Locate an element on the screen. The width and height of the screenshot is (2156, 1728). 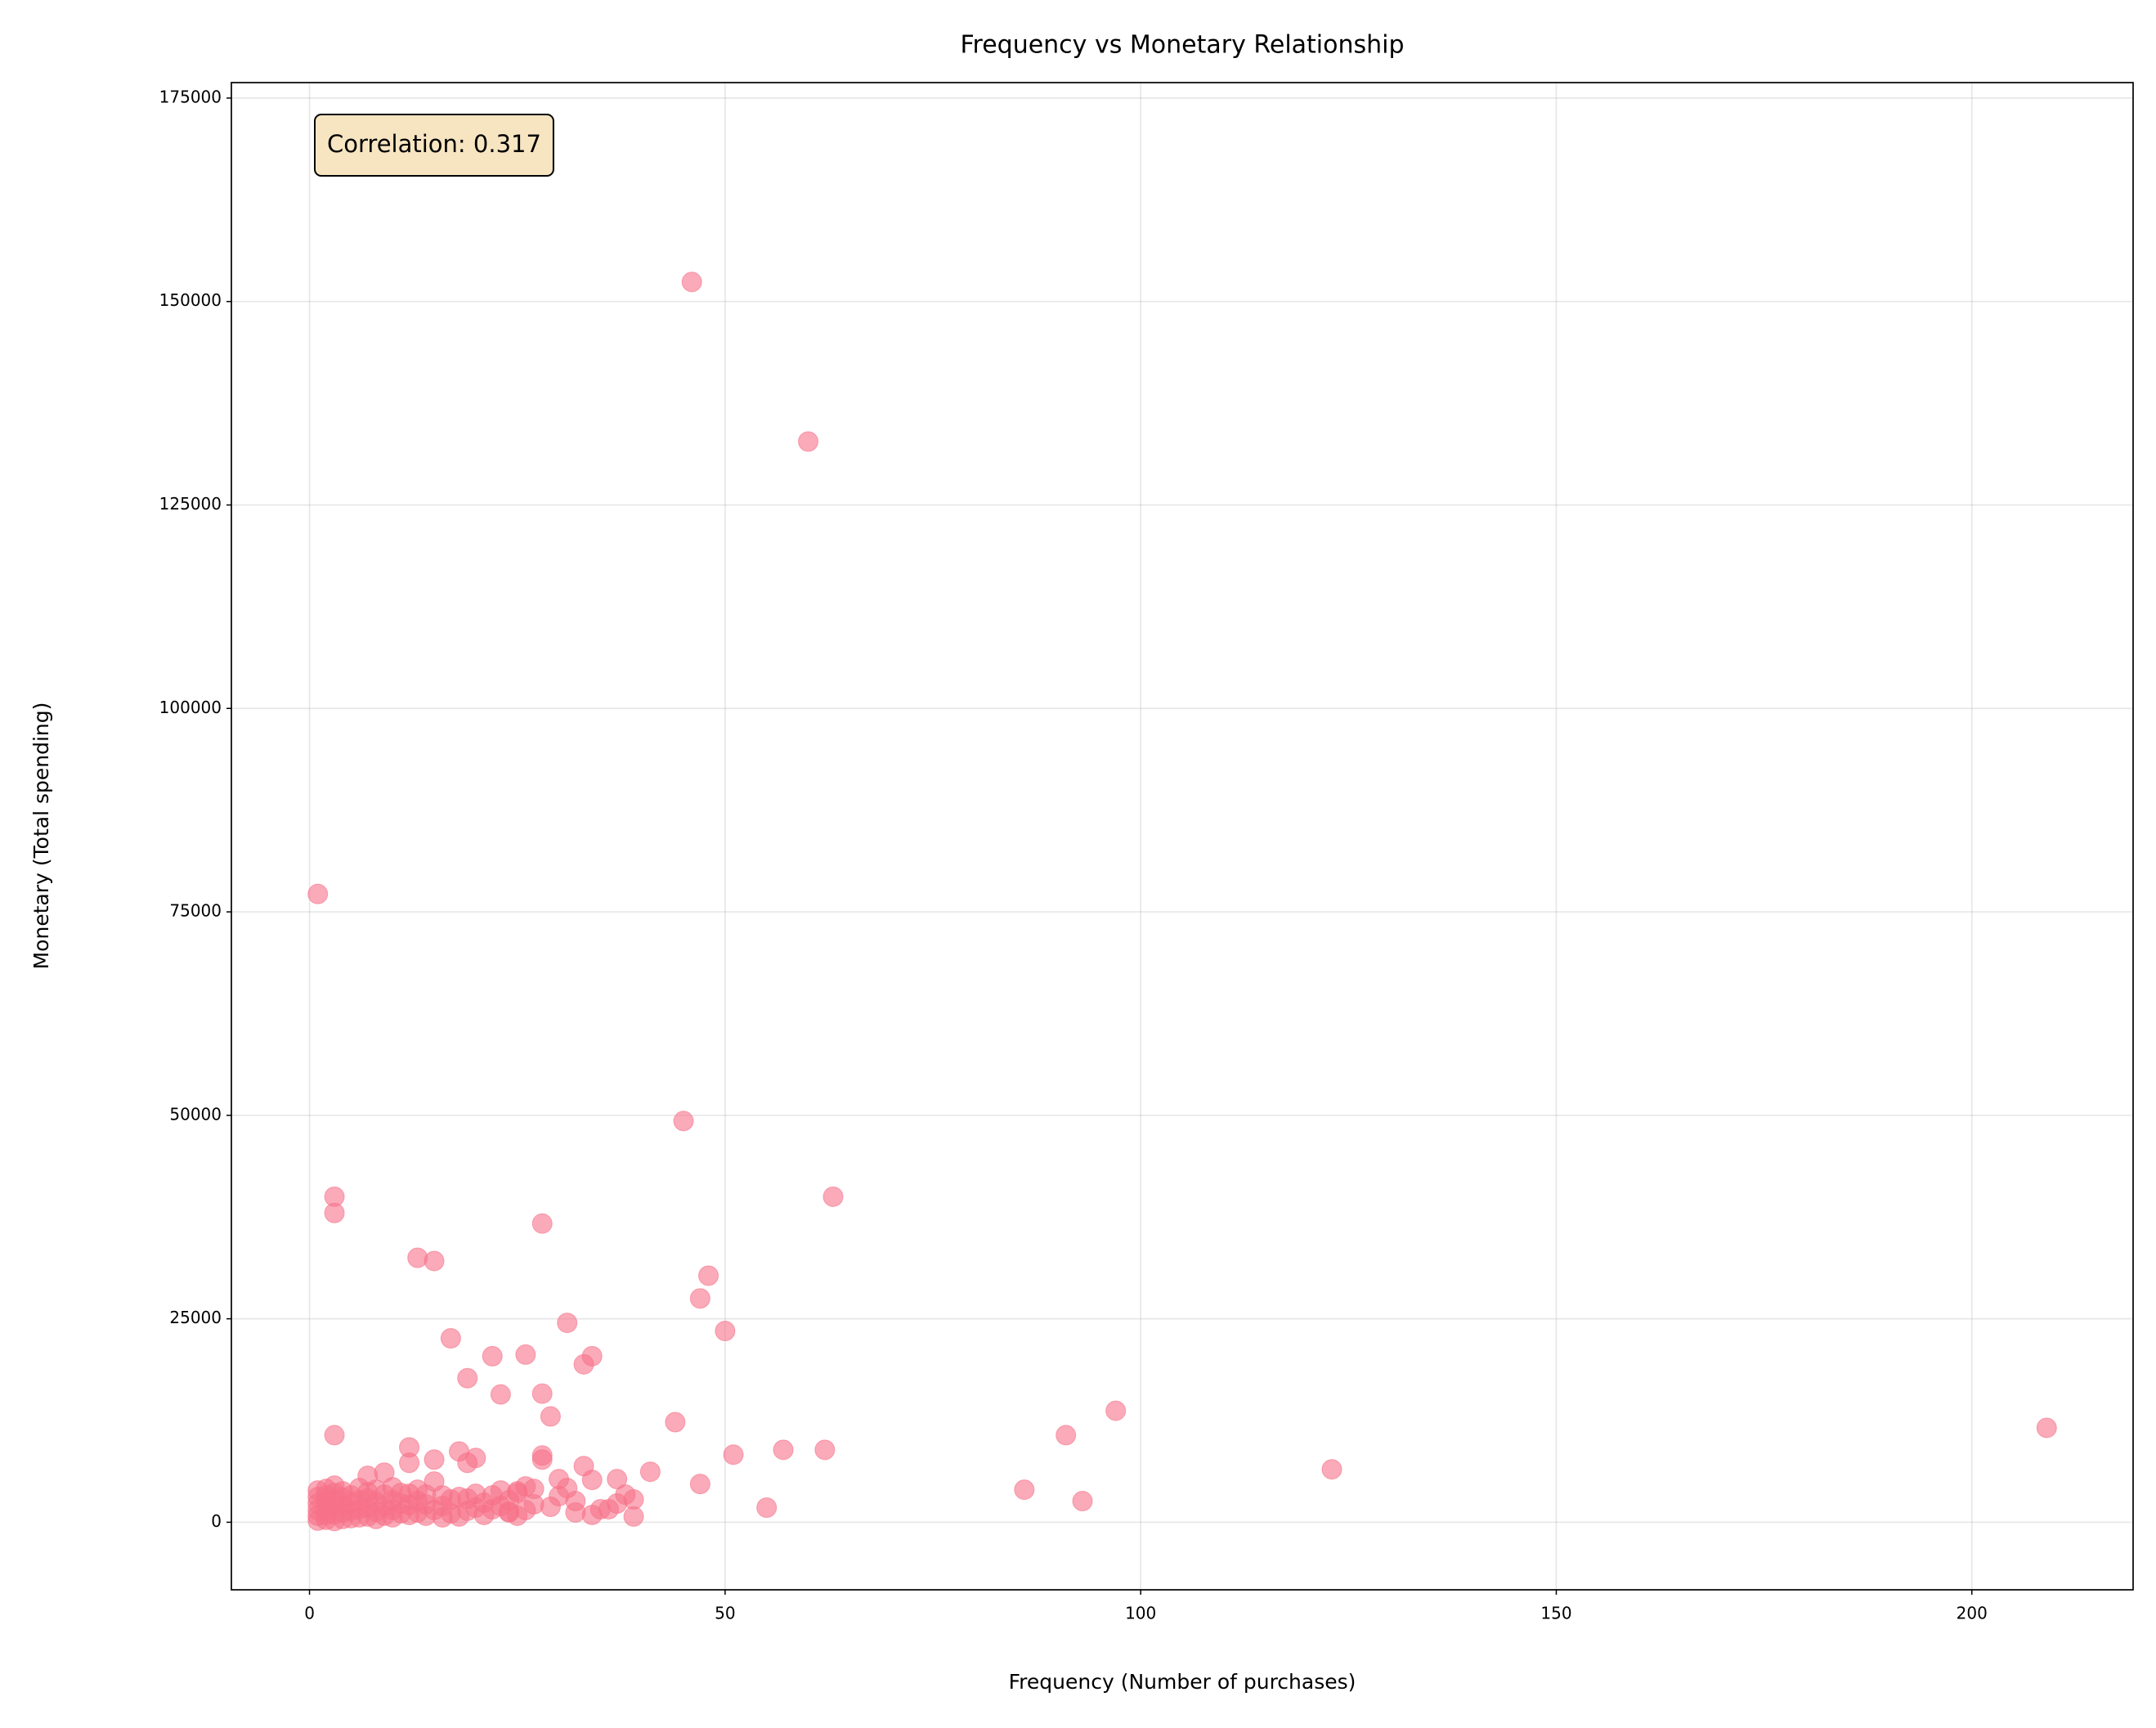
x-tick-label: 100 is located at coordinates (1140, 1613).